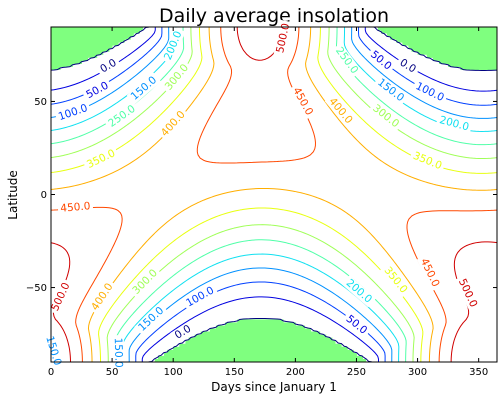 The width and height of the screenshot is (503, 401). What do you see at coordinates (44, 195) in the screenshot?
I see `y-tick-label: 0` at bounding box center [44, 195].